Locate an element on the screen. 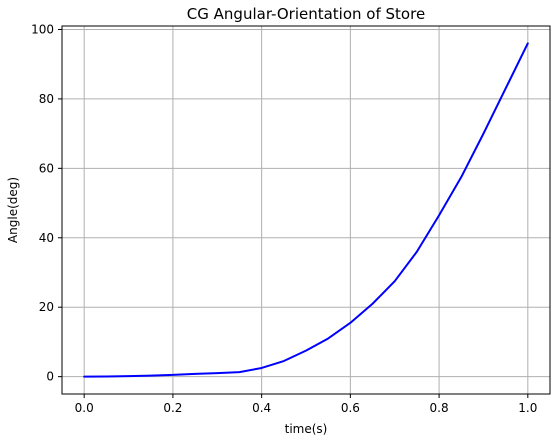 This screenshot has width=556, height=442. chart-title: CG Angular-Orientation of Store is located at coordinates (306, 14).